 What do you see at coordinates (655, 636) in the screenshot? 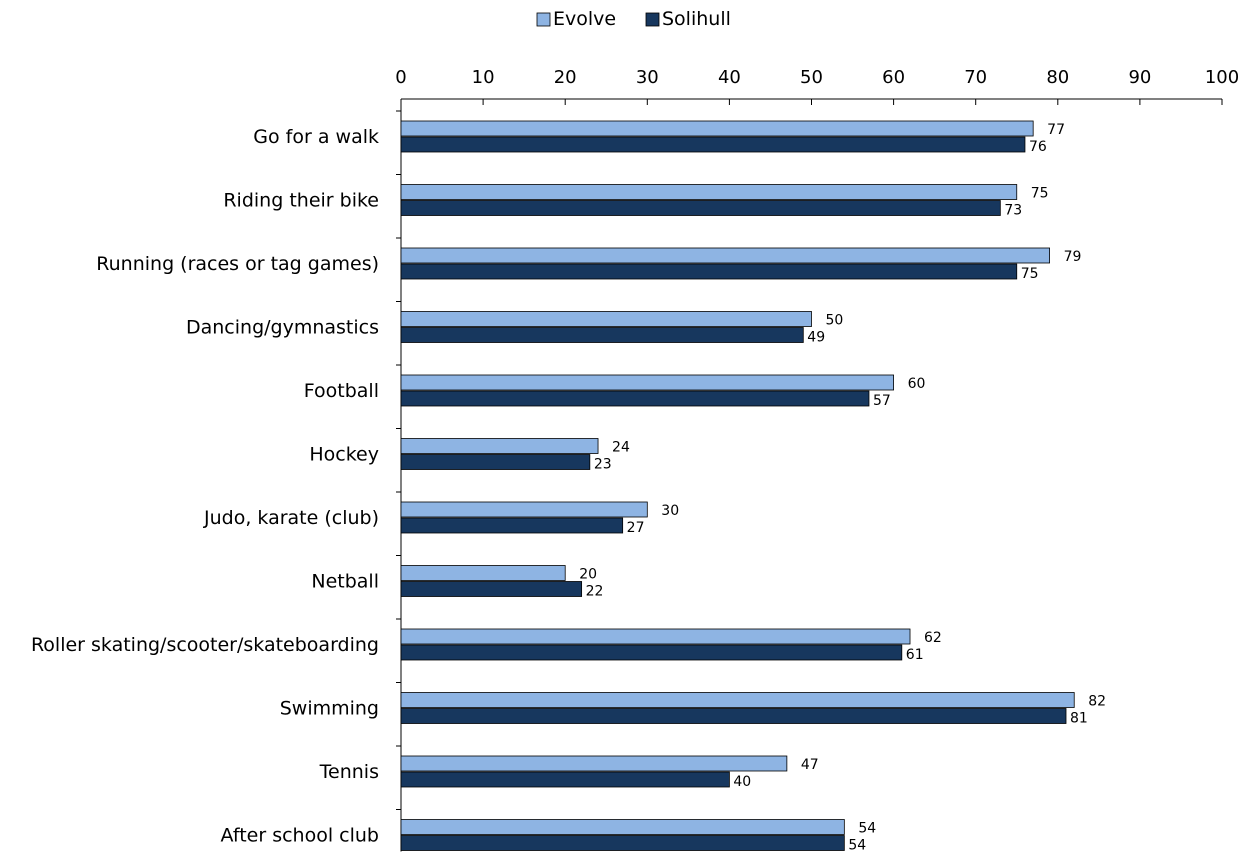
I see `bar-evolve-roller-skating-scooter-skateboarding` at bounding box center [655, 636].